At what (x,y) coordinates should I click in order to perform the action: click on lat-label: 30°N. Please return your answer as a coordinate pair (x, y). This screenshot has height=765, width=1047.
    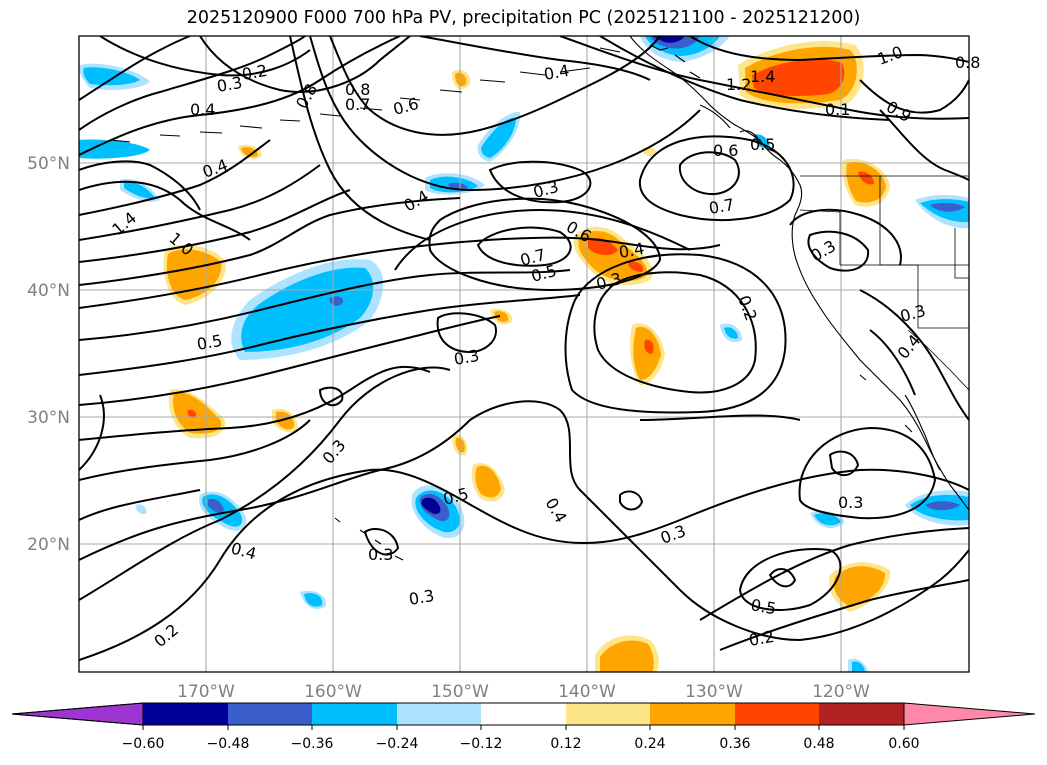
    Looking at the image, I should click on (48, 418).